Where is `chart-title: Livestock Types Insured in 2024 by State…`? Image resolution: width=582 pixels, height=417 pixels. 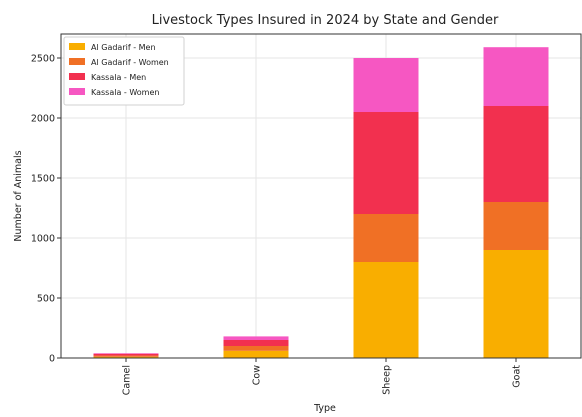
chart-title: Livestock Types Insured in 2024 by State… is located at coordinates (325, 20).